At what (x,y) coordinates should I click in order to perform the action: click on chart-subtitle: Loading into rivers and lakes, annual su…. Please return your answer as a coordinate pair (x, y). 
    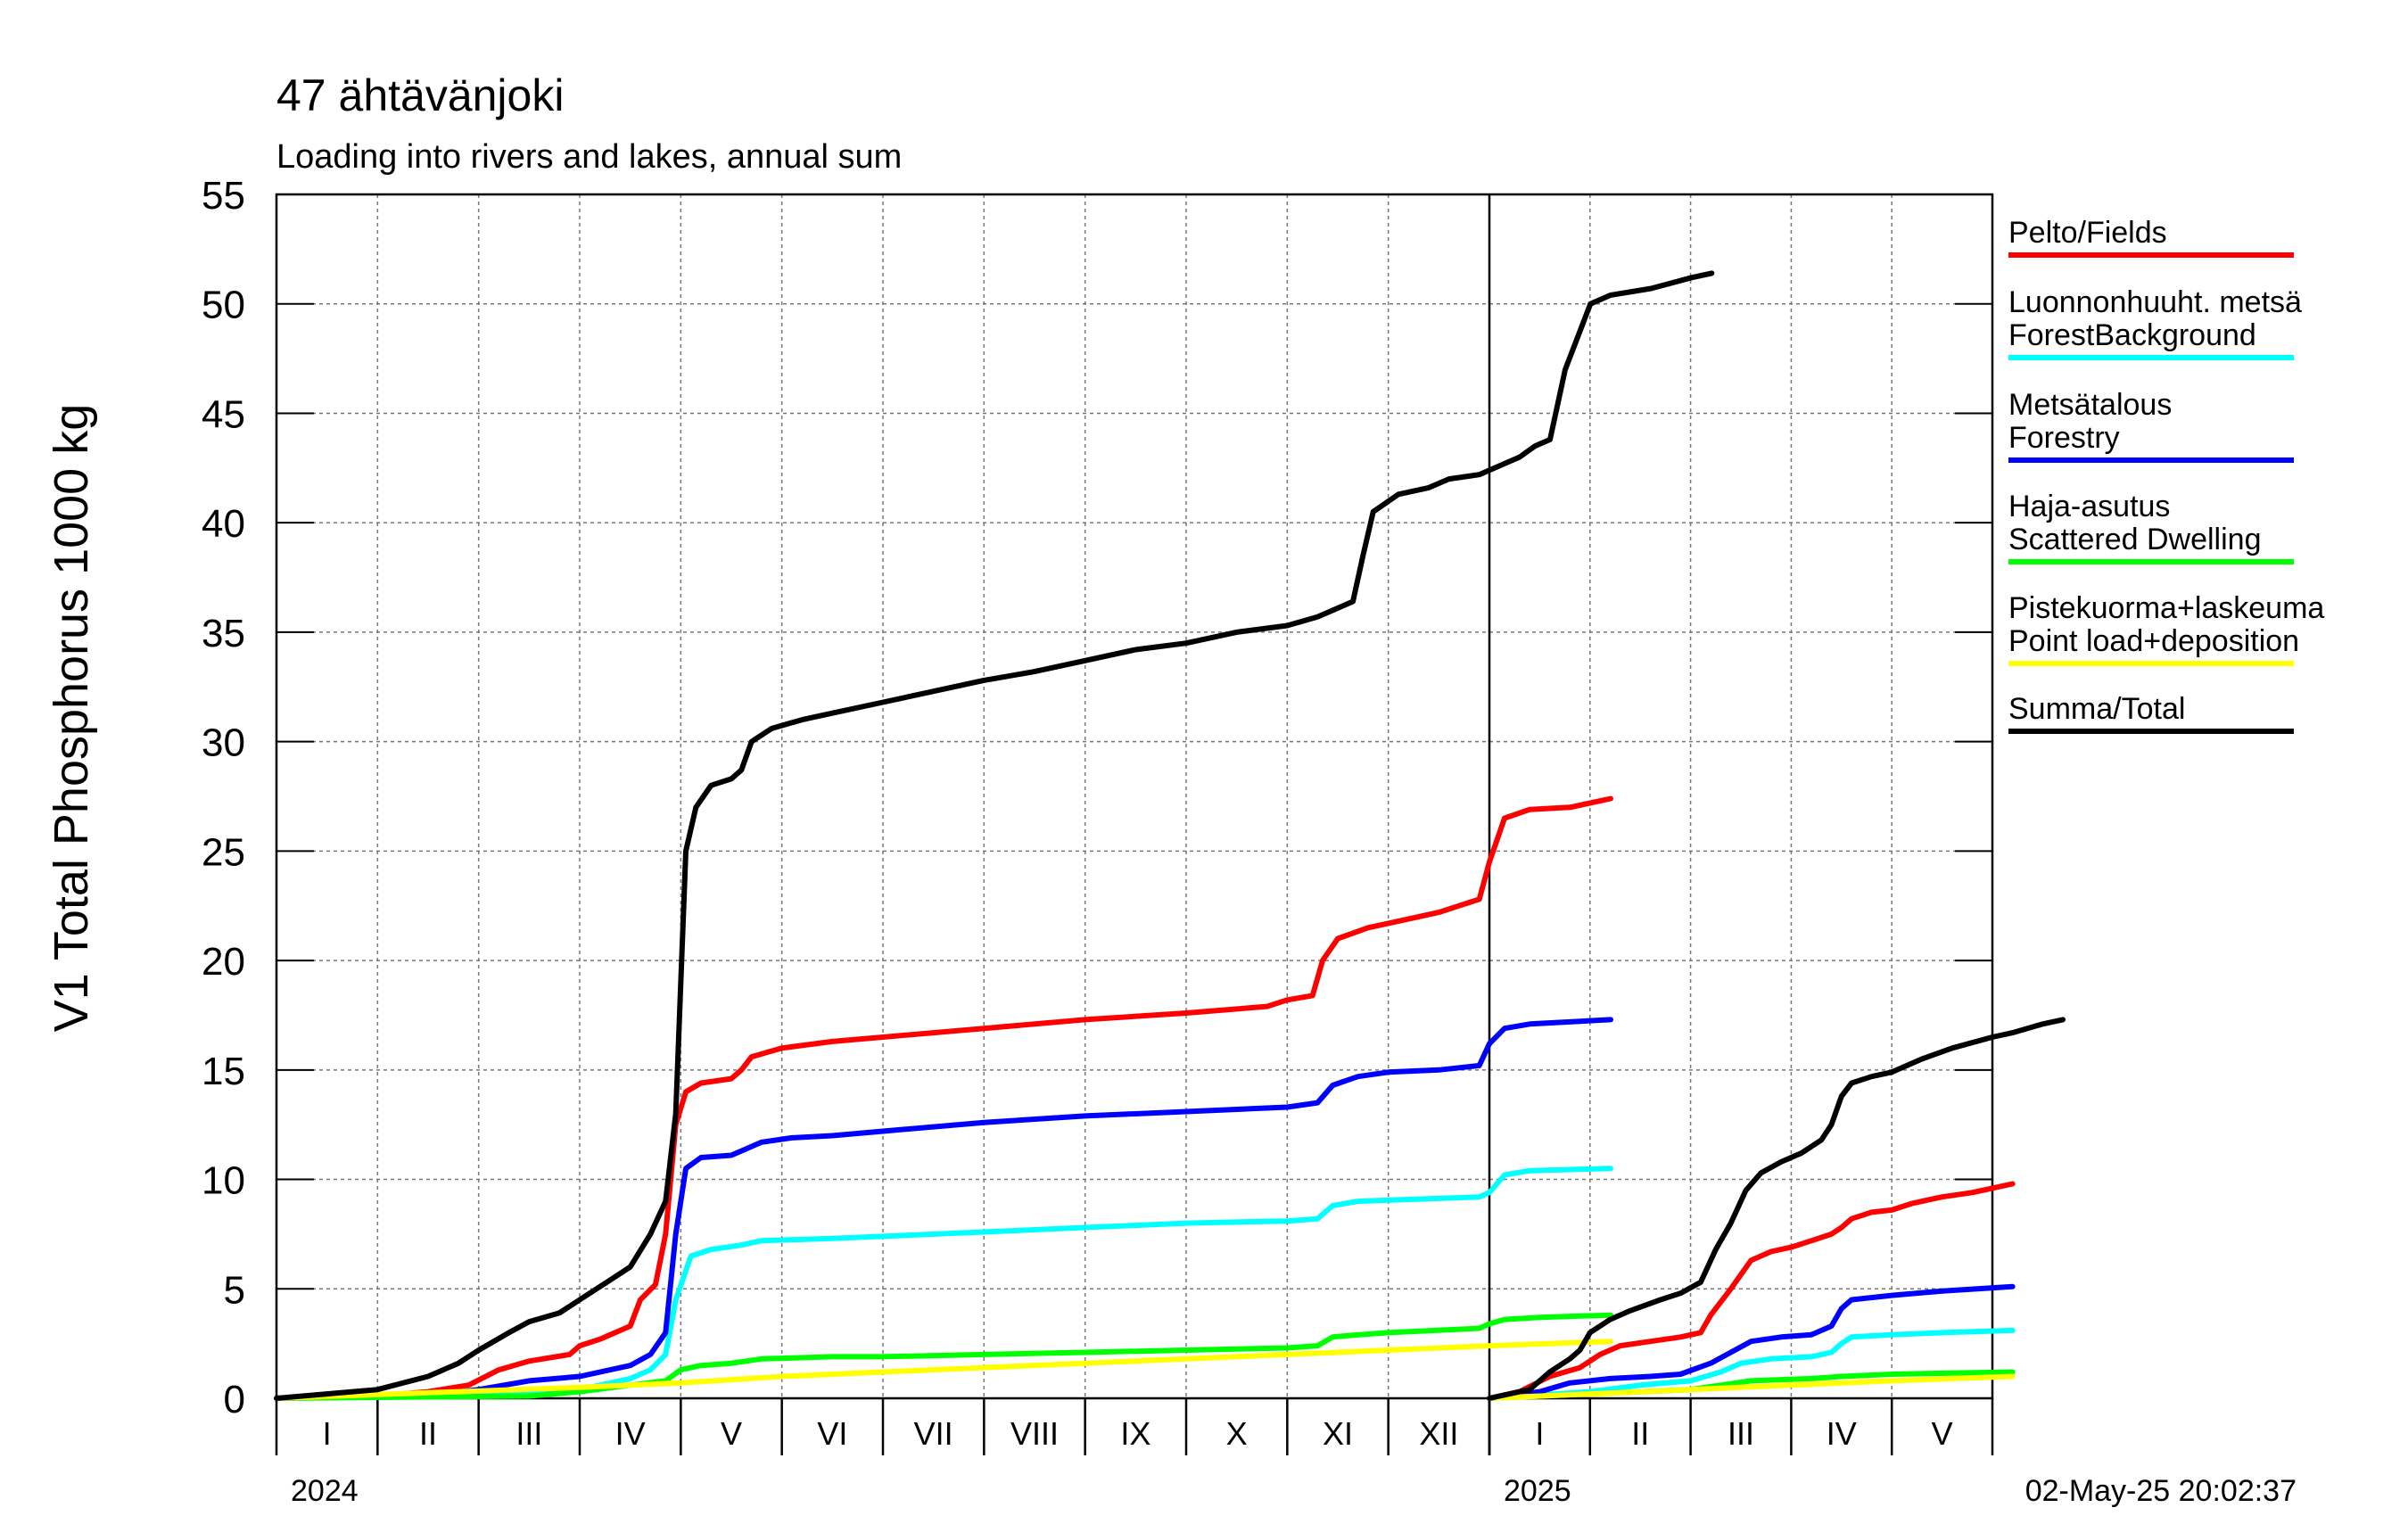
    Looking at the image, I should click on (589, 157).